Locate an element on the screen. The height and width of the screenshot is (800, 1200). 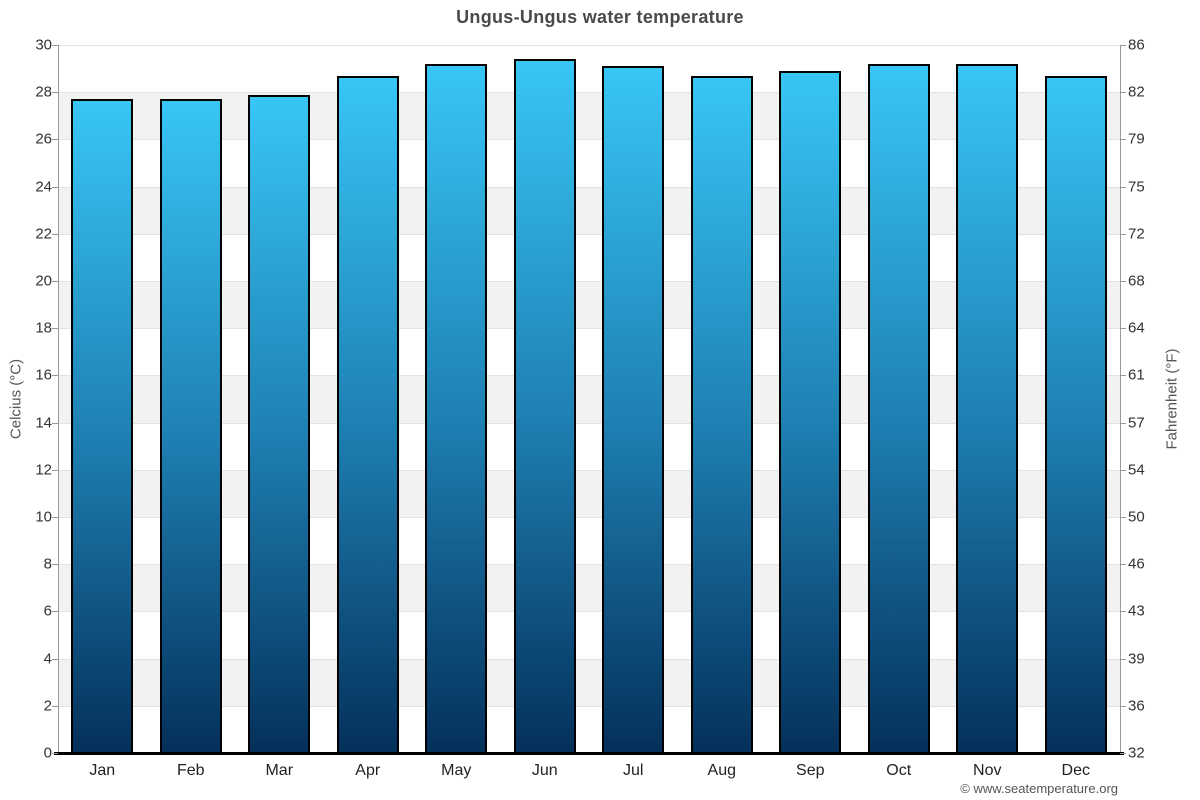
y-tick-label-celsius: 22 is located at coordinates (43, 234).